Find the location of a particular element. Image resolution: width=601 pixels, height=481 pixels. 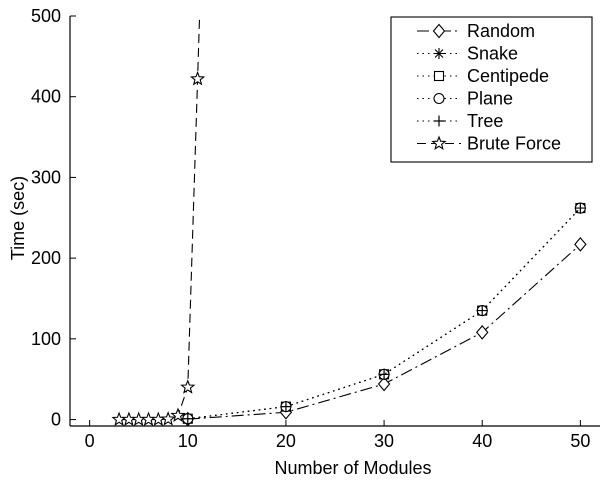

legend-label: Plane is located at coordinates (490, 99).